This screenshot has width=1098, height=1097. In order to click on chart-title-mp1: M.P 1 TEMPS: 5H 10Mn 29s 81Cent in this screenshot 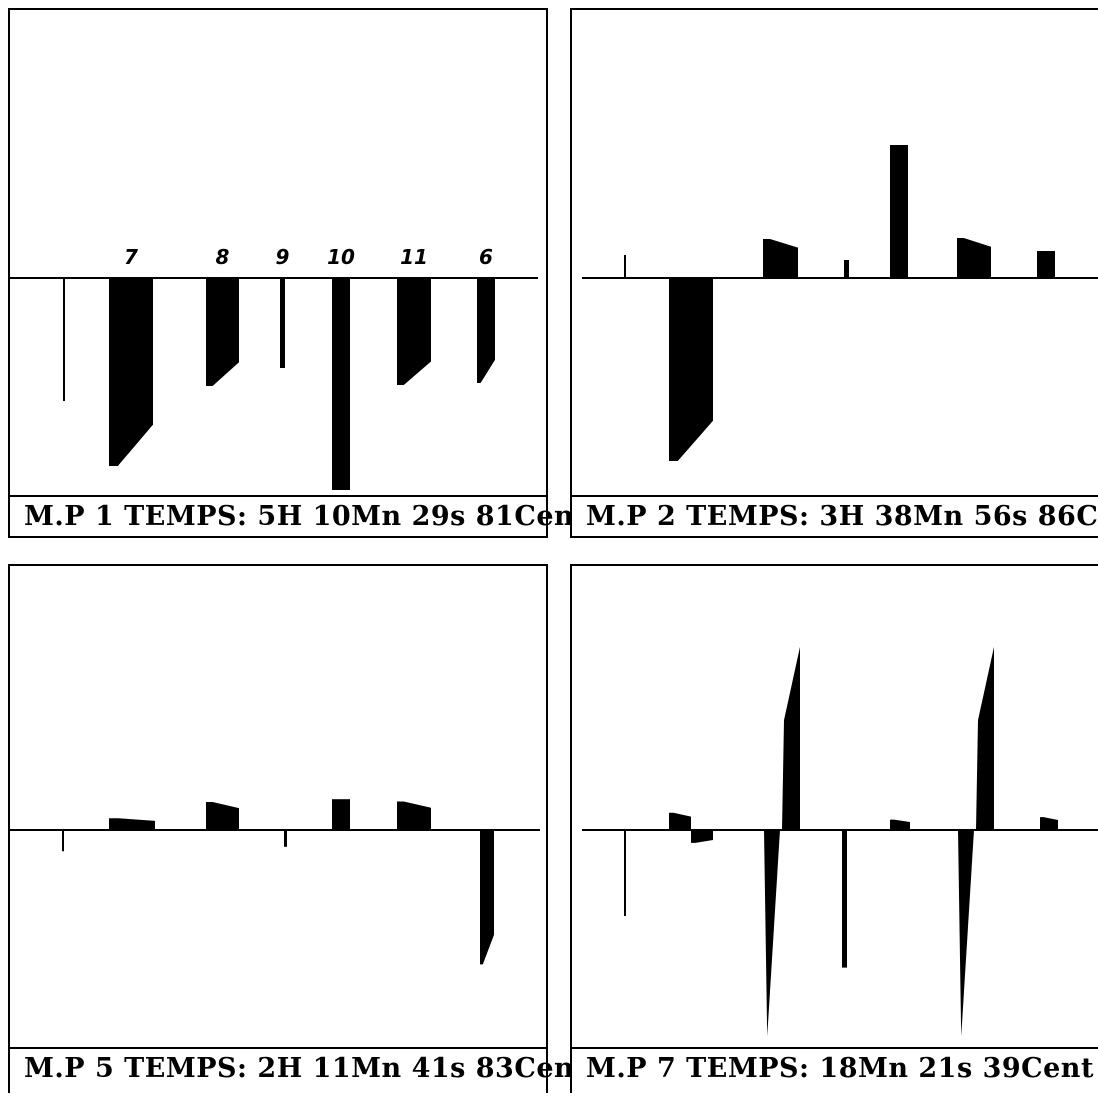, I will do `click(298, 517)`.